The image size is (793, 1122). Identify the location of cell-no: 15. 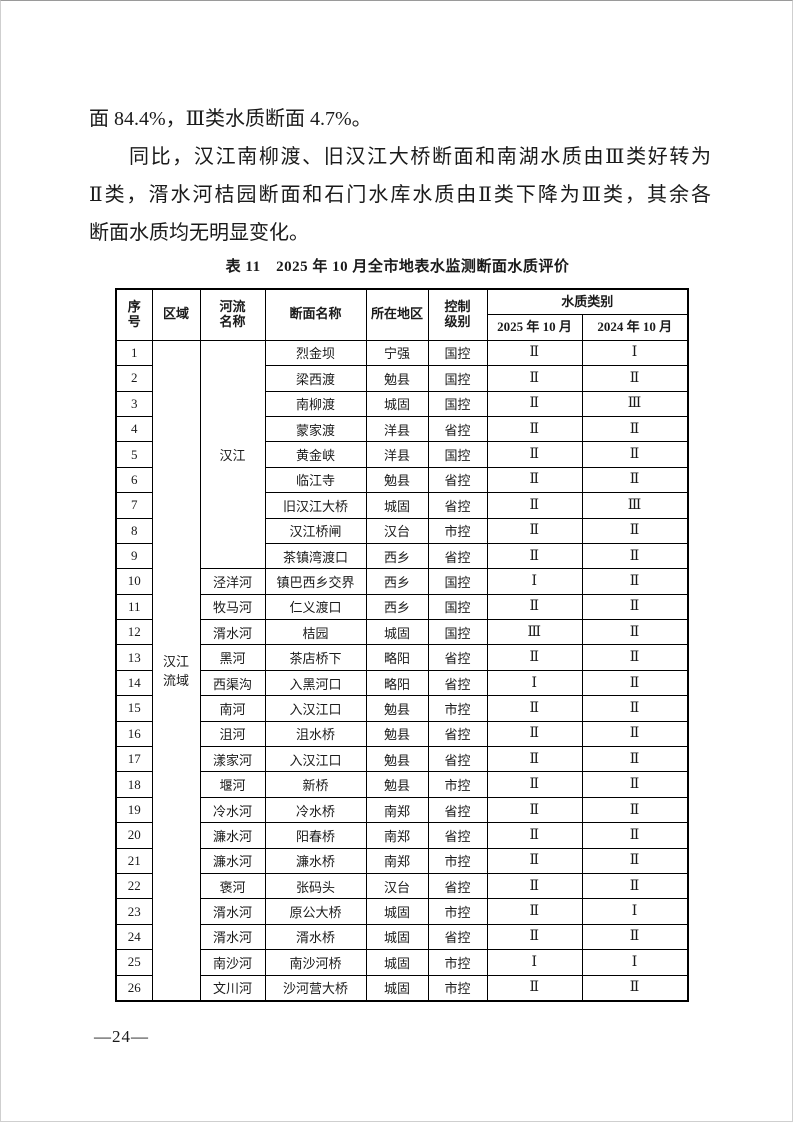
(134, 708).